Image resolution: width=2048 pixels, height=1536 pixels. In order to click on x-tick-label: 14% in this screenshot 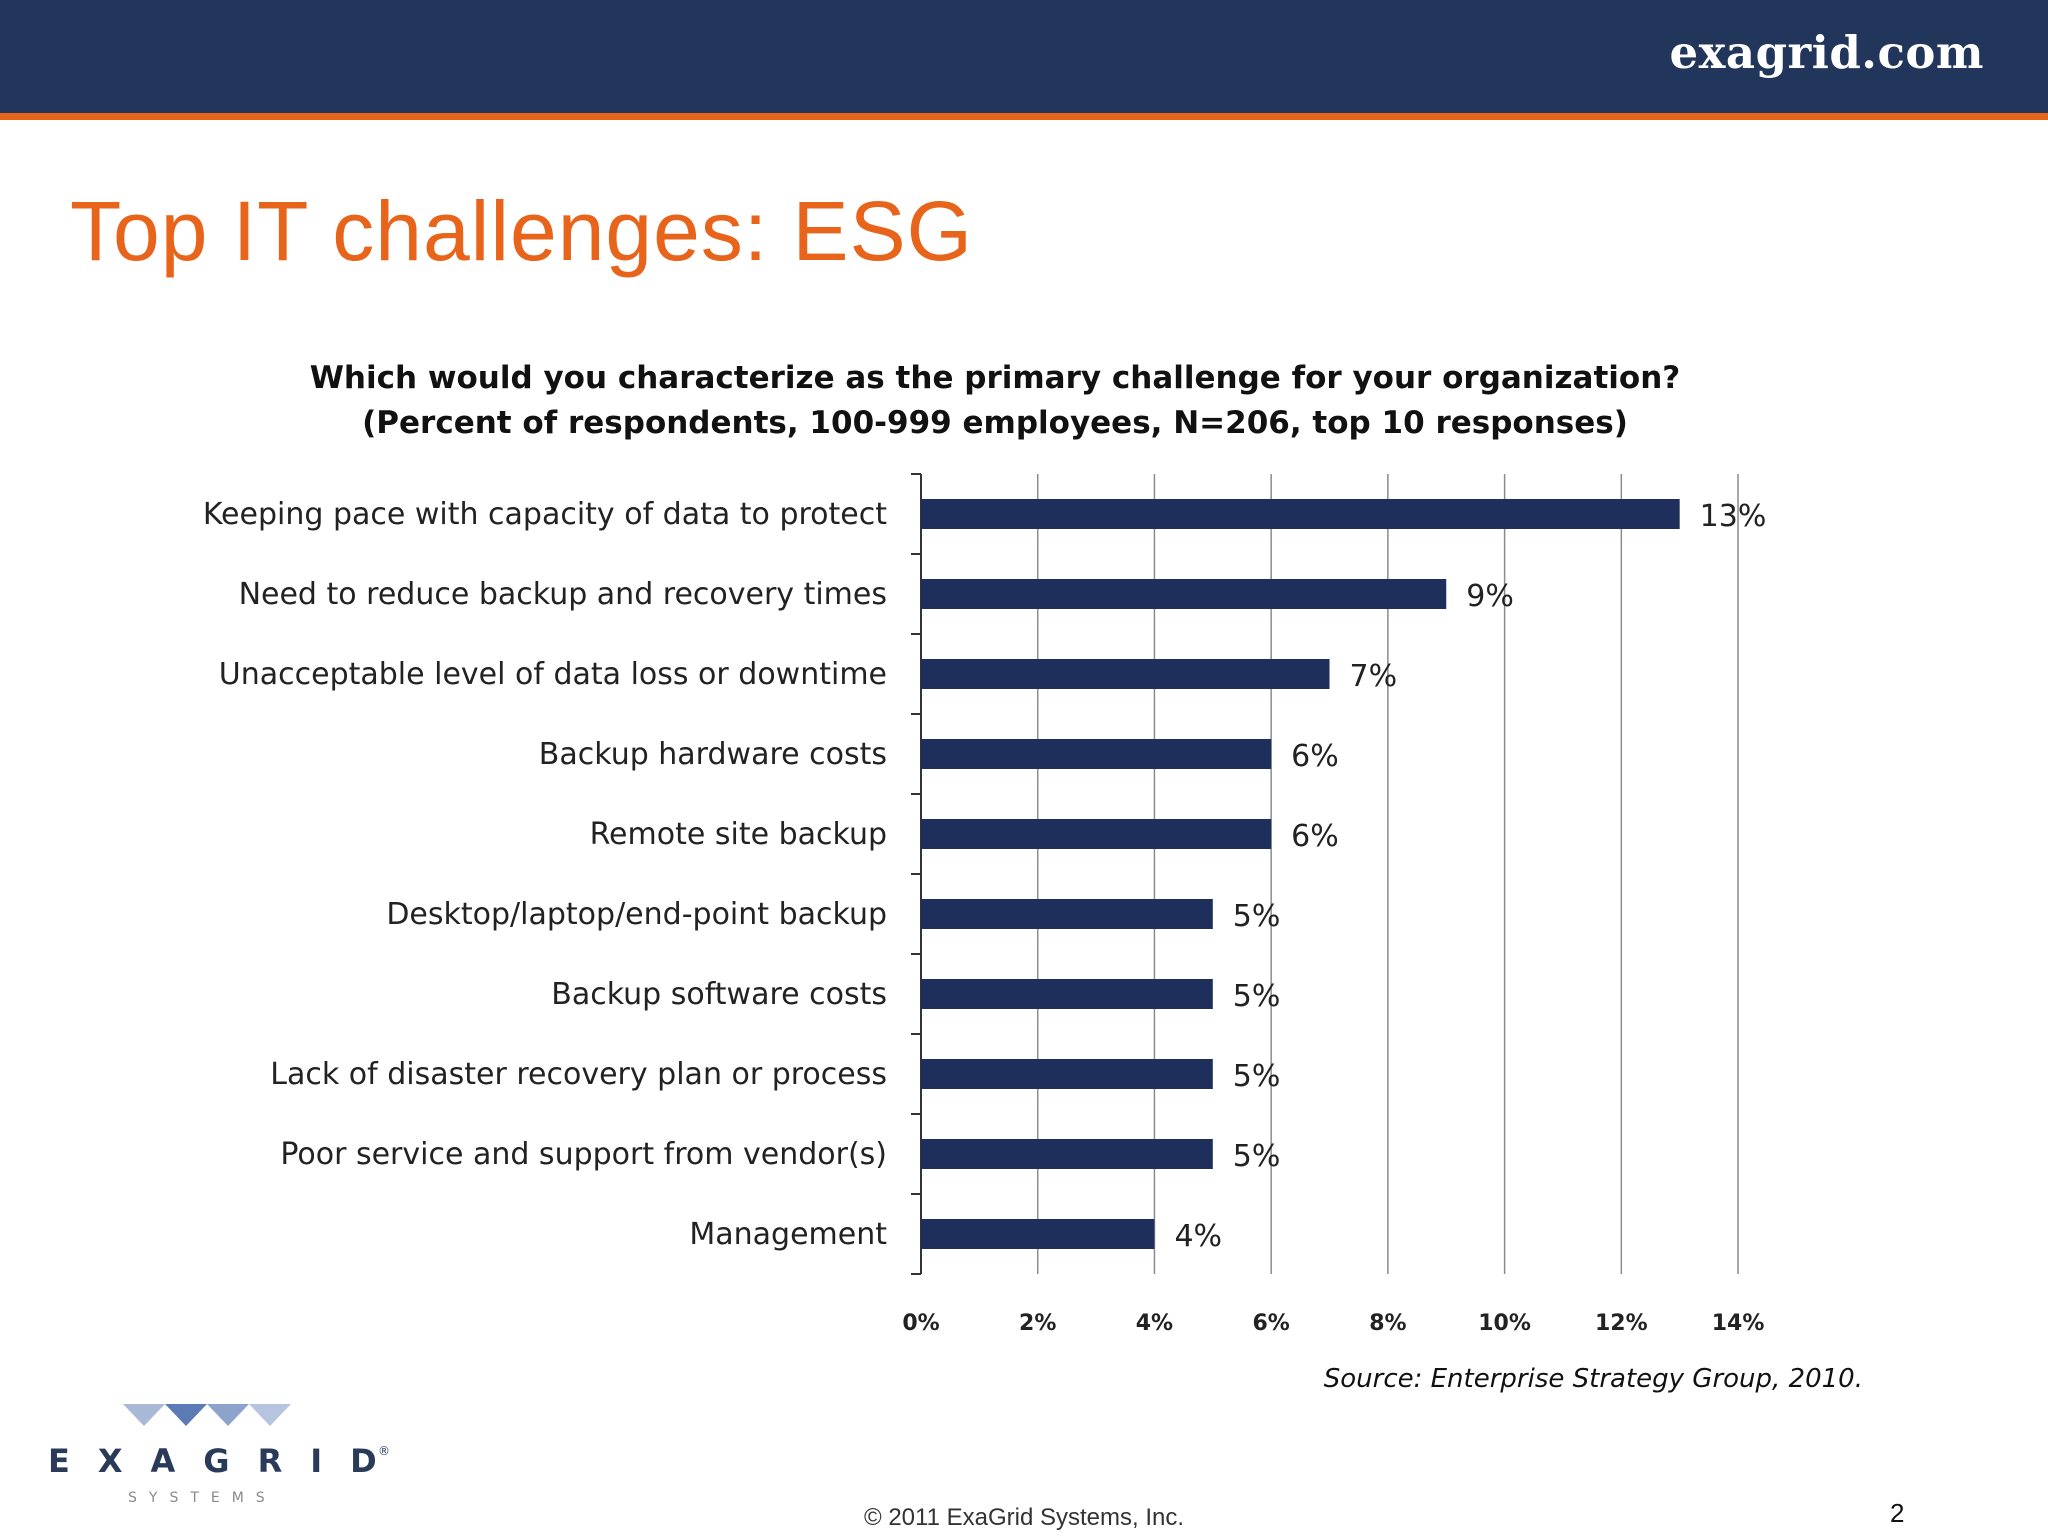, I will do `click(1738, 1323)`.